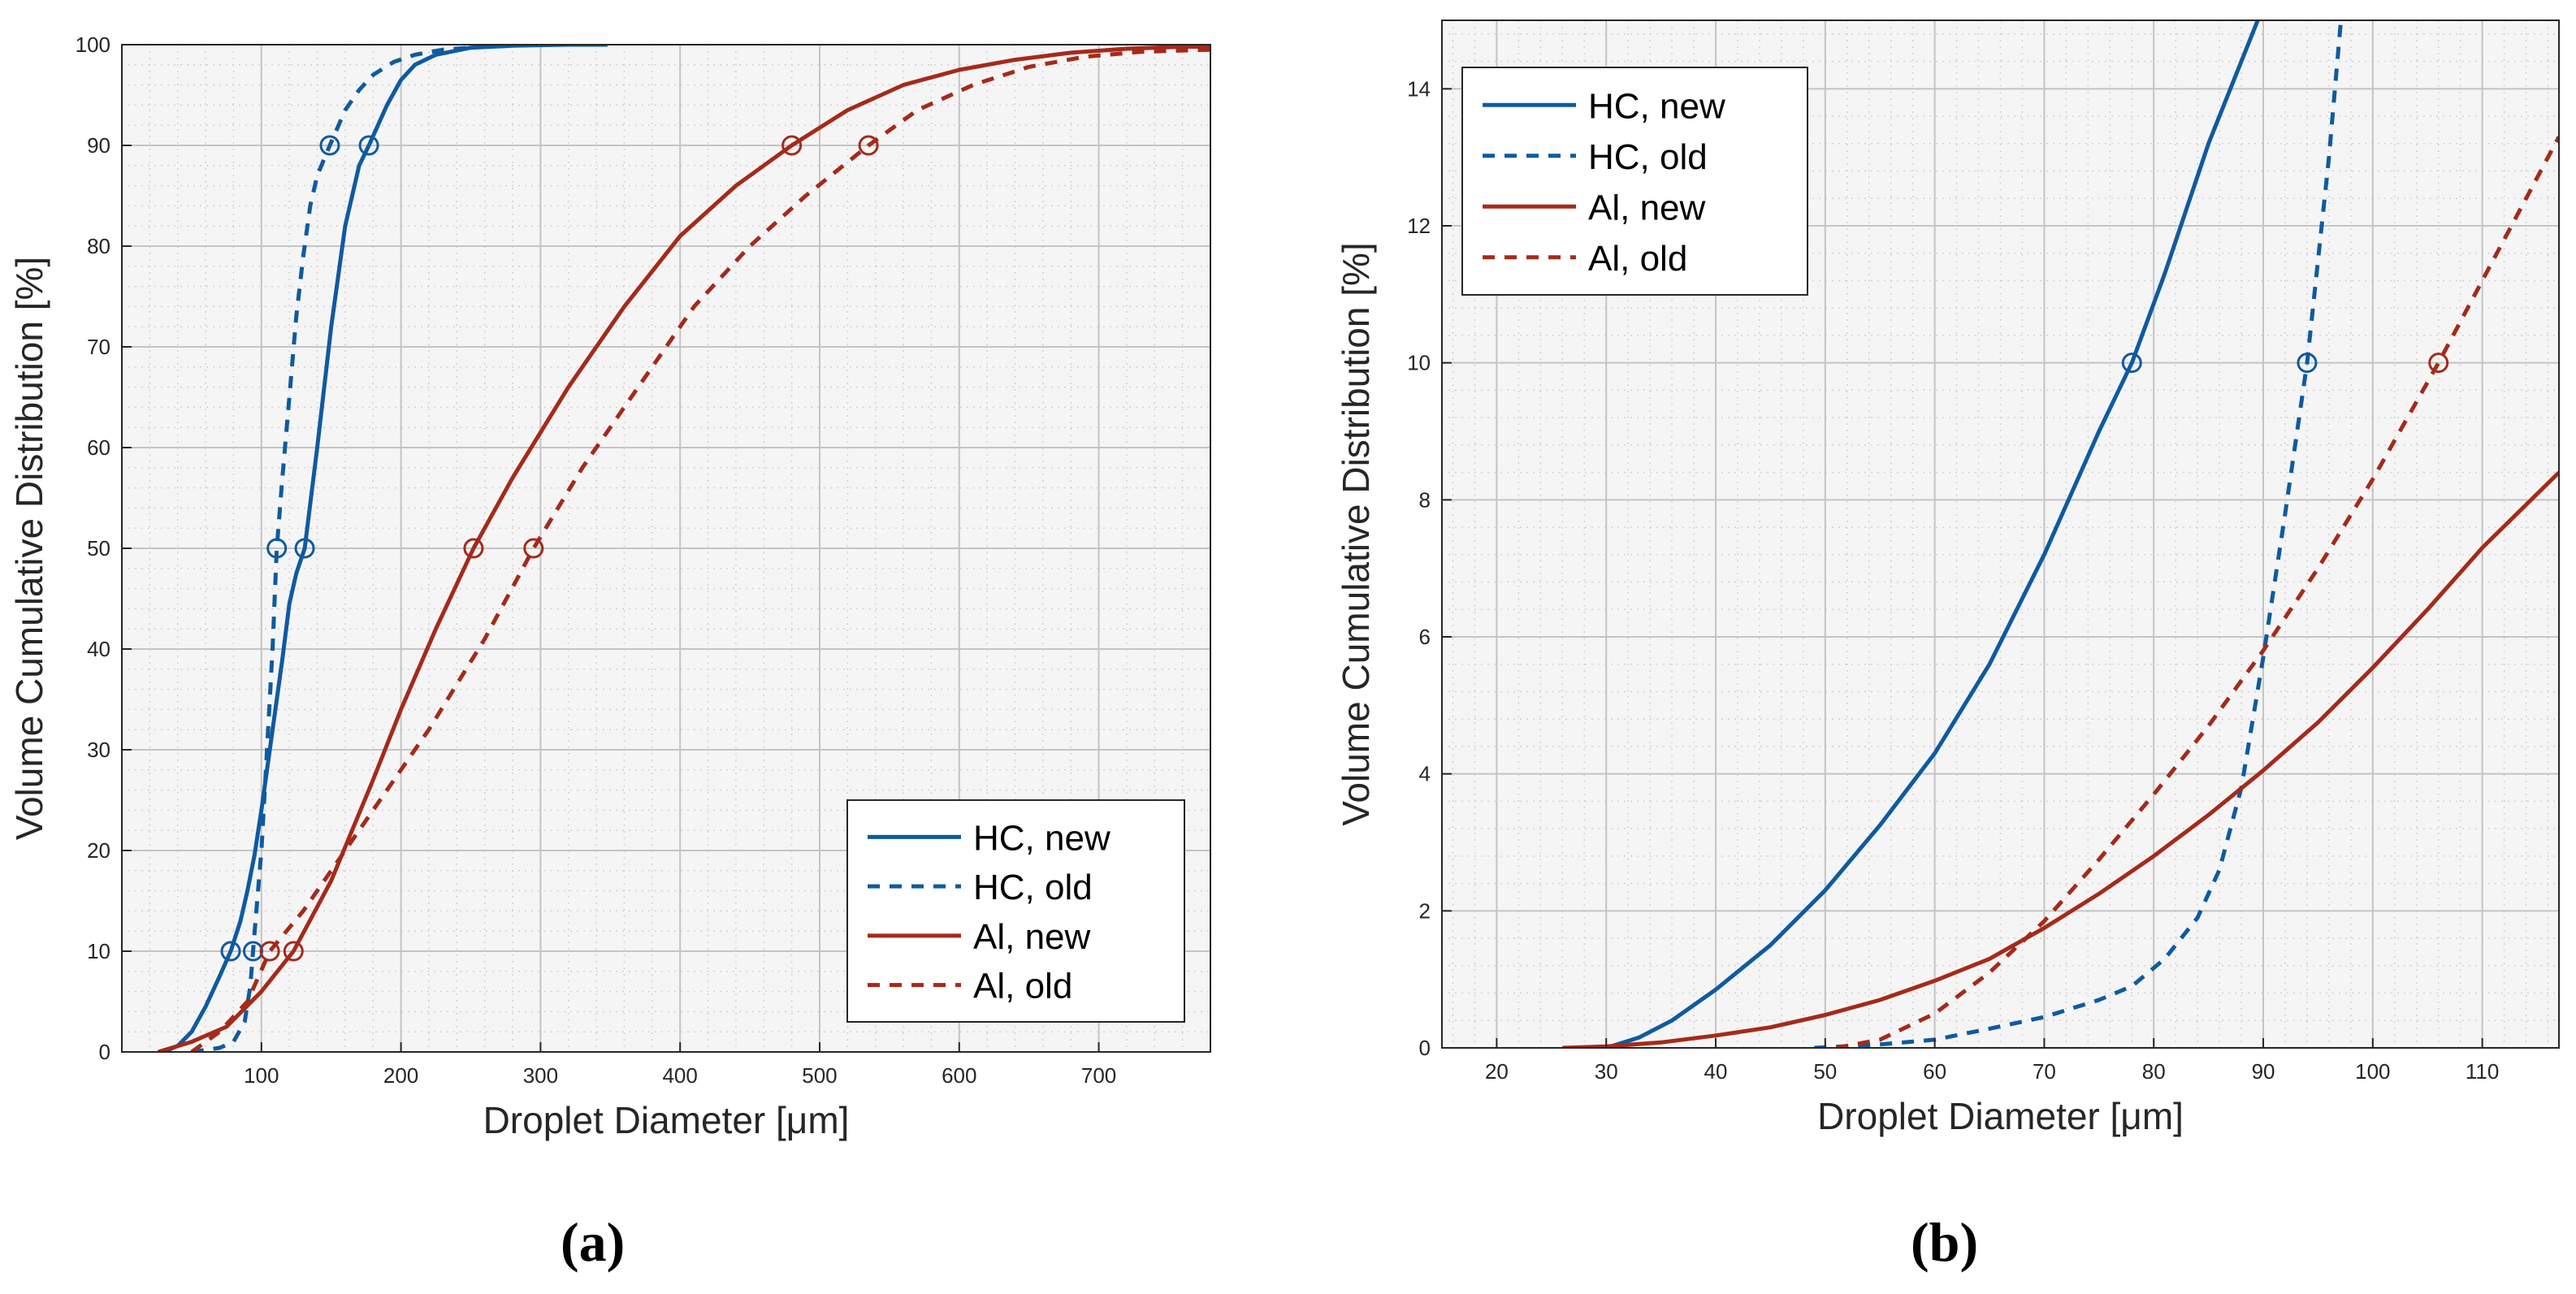 Image resolution: width=2576 pixels, height=1294 pixels. I want to click on x-tick-label: 50, so click(1825, 1071).